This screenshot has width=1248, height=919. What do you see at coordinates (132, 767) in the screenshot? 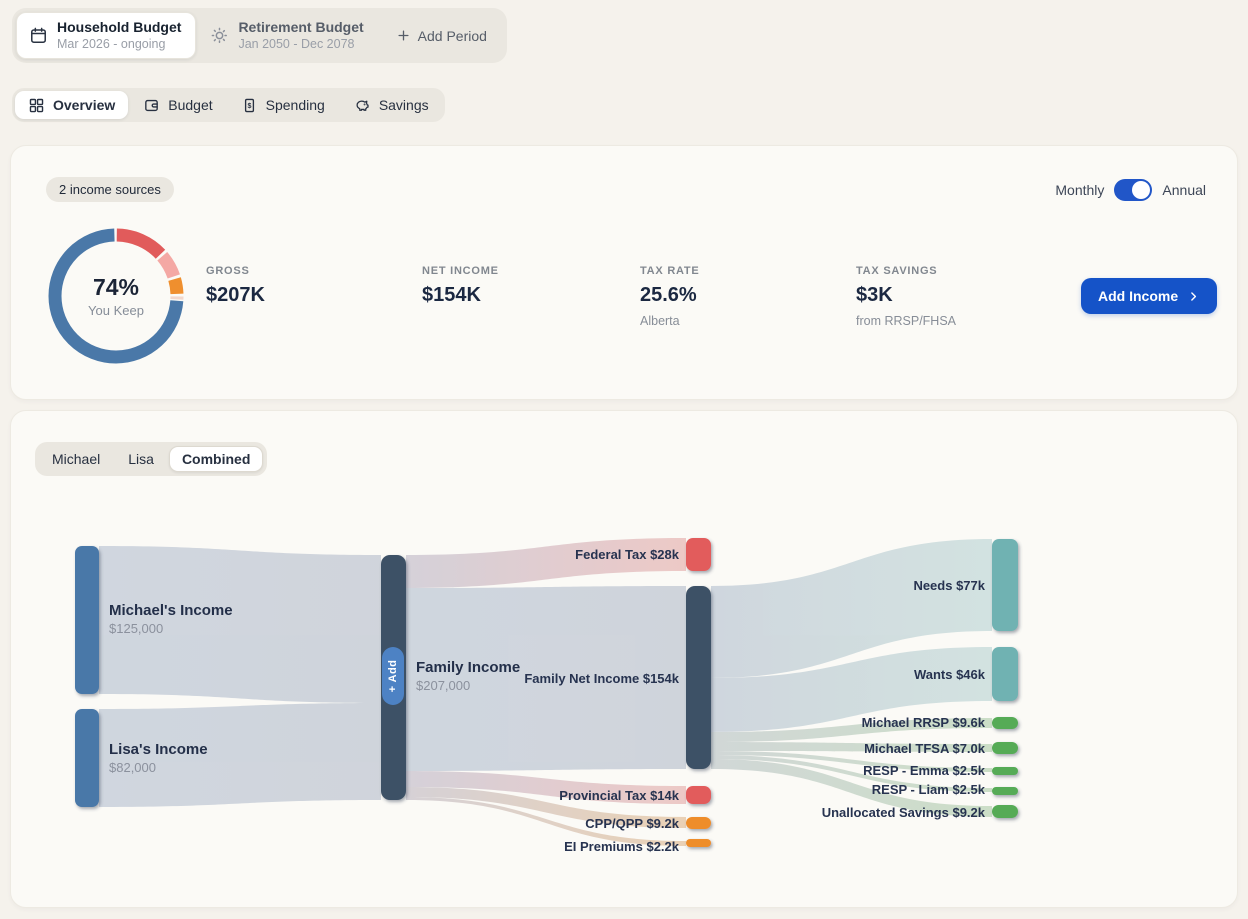
I see `value-lisa-income: $82,000` at bounding box center [132, 767].